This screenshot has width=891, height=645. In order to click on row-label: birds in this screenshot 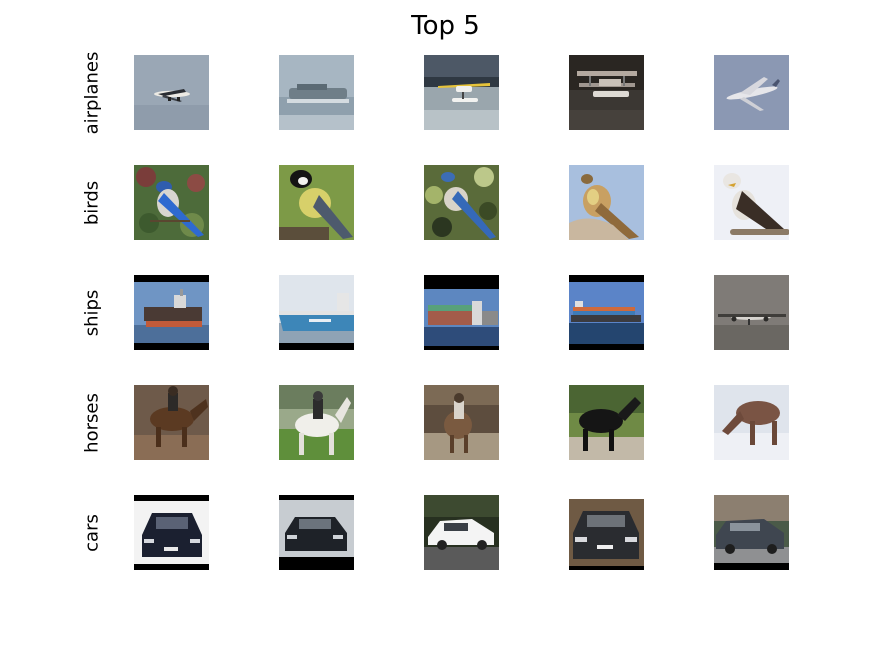, I will do `click(92, 203)`.